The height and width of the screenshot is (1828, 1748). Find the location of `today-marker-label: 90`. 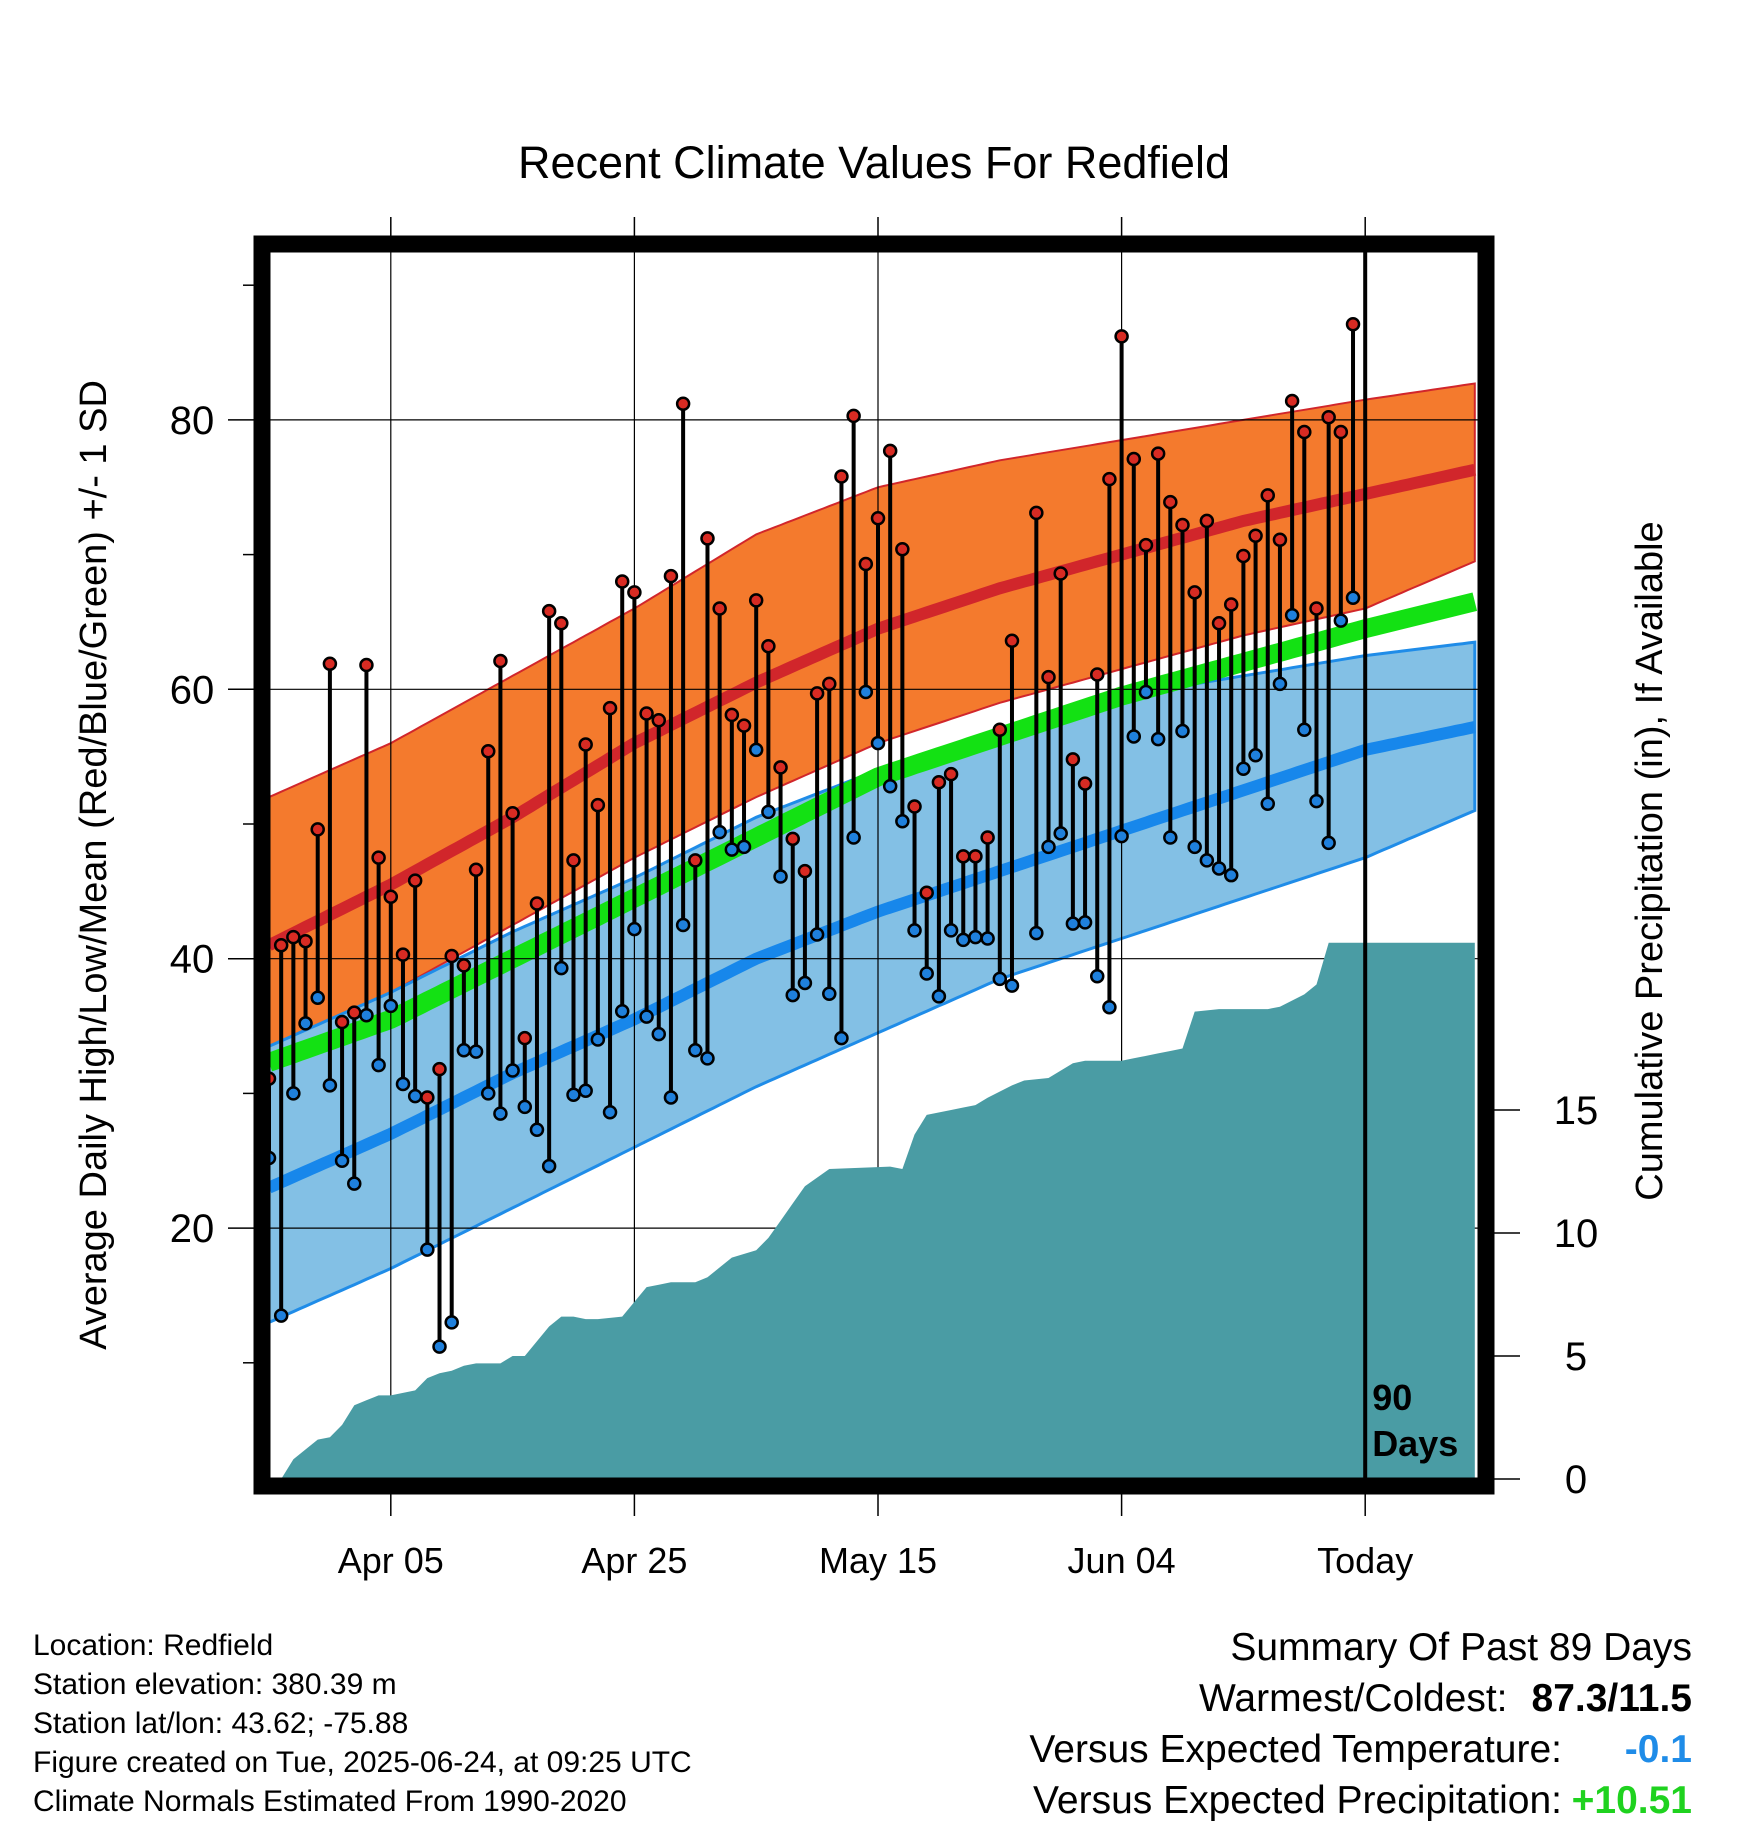

today-marker-label: 90 is located at coordinates (1392, 1397).